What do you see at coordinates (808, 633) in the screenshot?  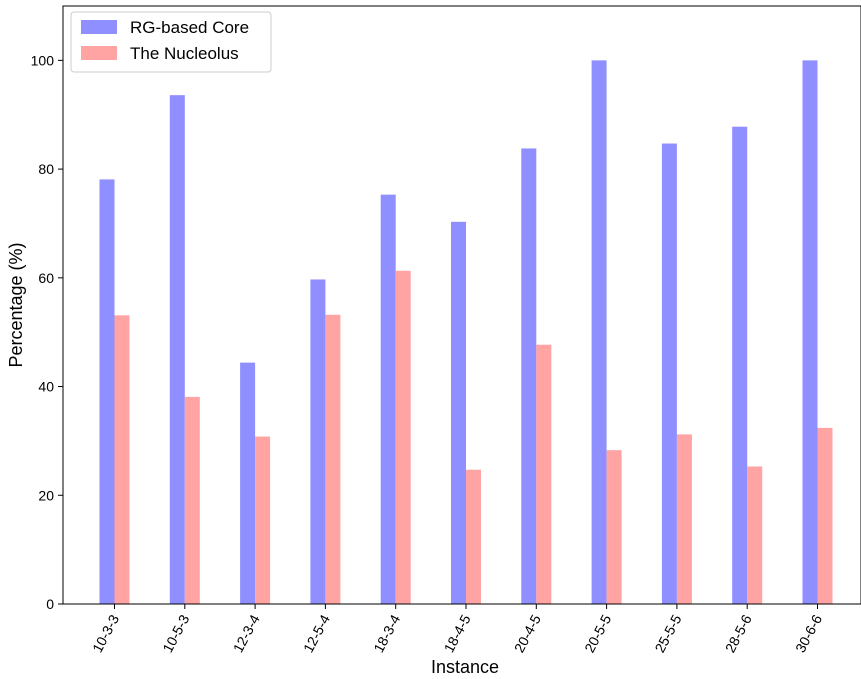 I see `x-tick-label: 30-6-6` at bounding box center [808, 633].